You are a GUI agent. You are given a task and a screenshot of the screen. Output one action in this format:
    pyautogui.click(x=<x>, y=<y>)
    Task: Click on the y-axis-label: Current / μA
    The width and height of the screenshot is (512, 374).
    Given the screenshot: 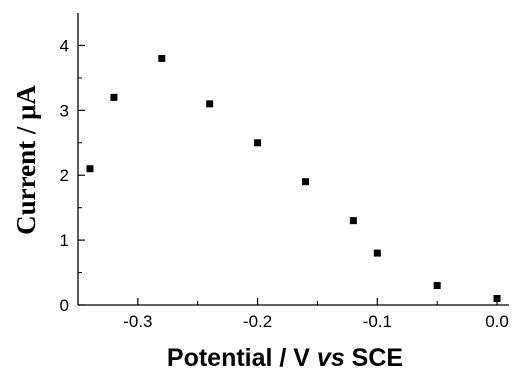 What is the action you would take?
    pyautogui.click(x=26, y=160)
    